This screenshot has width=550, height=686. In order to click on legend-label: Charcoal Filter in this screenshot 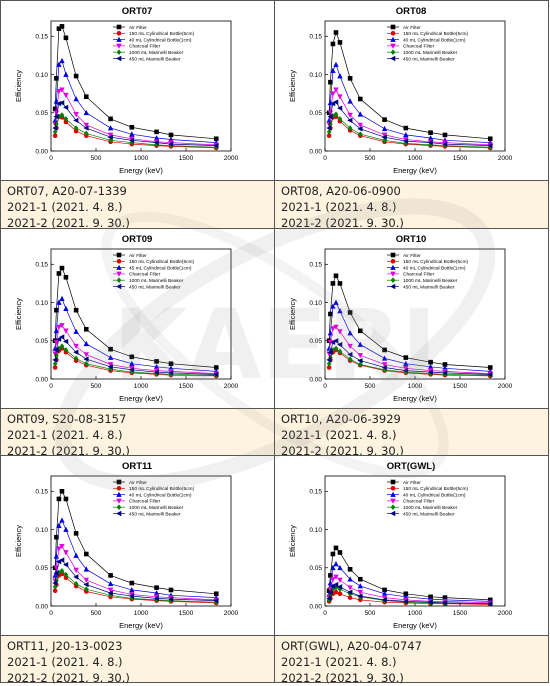, I will do `click(145, 275)`.